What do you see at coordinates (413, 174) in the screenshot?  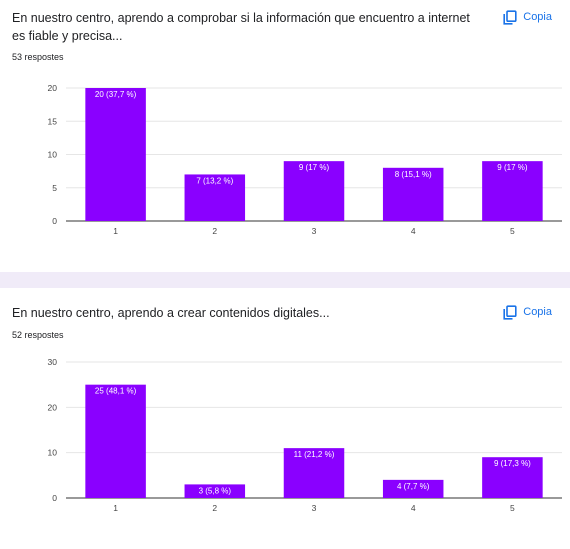 I see `data-label: 8 (15,1 %)` at bounding box center [413, 174].